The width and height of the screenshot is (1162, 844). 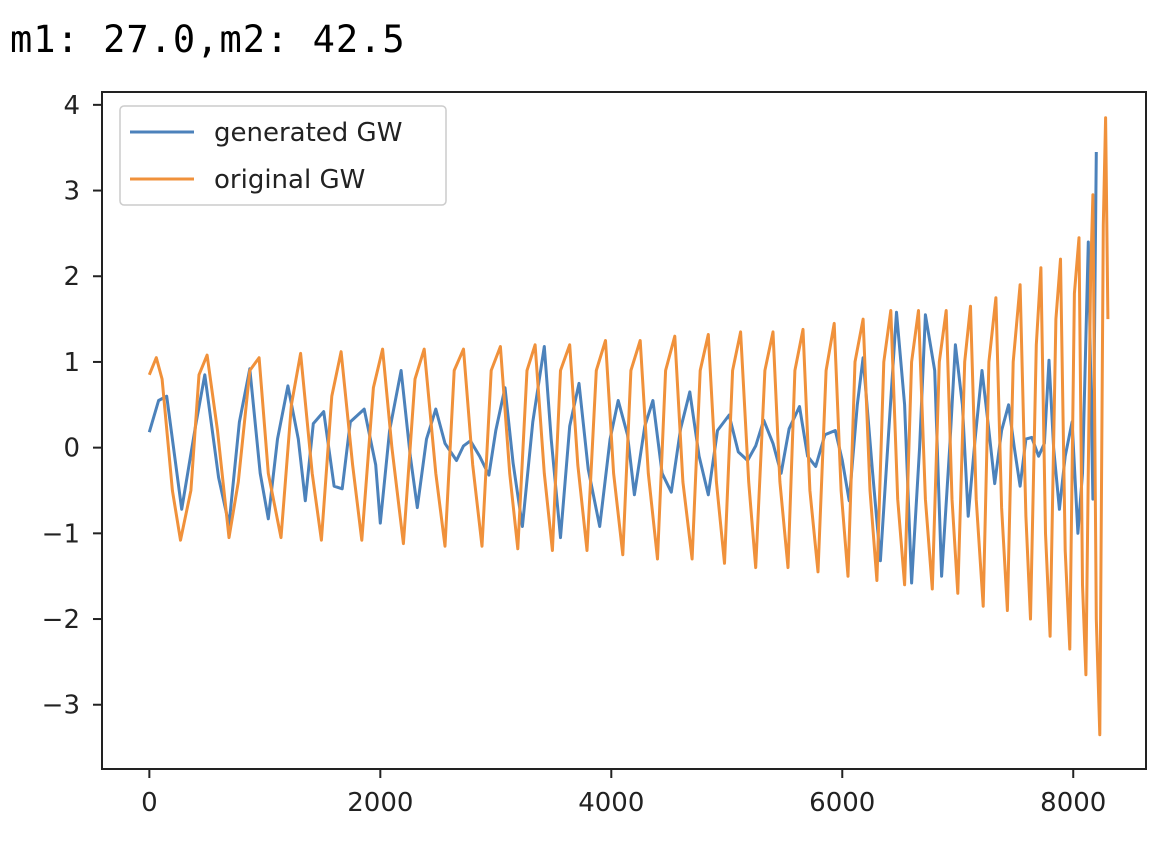 What do you see at coordinates (611, 803) in the screenshot?
I see `x-tick-label: 4000` at bounding box center [611, 803].